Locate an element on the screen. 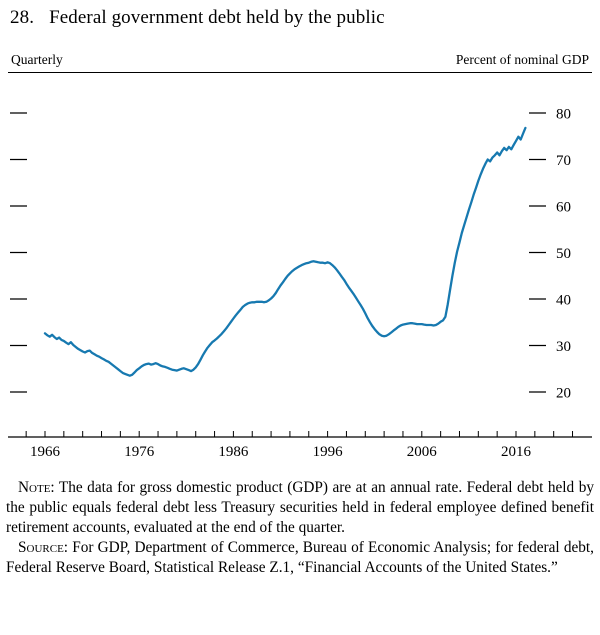 The height and width of the screenshot is (635, 600). figure-number: 28. is located at coordinates (22, 17).